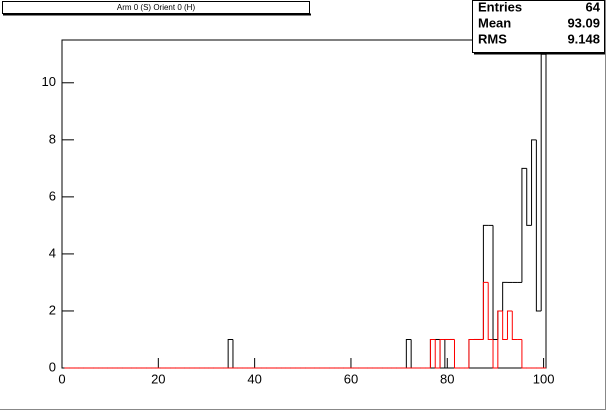 The width and height of the screenshot is (606, 410). I want to click on y-tick-label: 8, so click(52, 138).